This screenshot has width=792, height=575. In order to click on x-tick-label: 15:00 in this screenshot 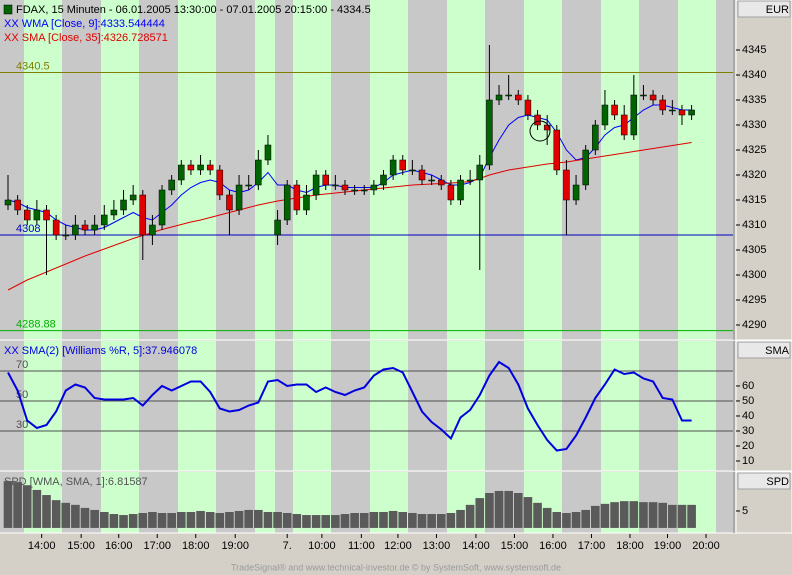, I will do `click(81, 546)`.